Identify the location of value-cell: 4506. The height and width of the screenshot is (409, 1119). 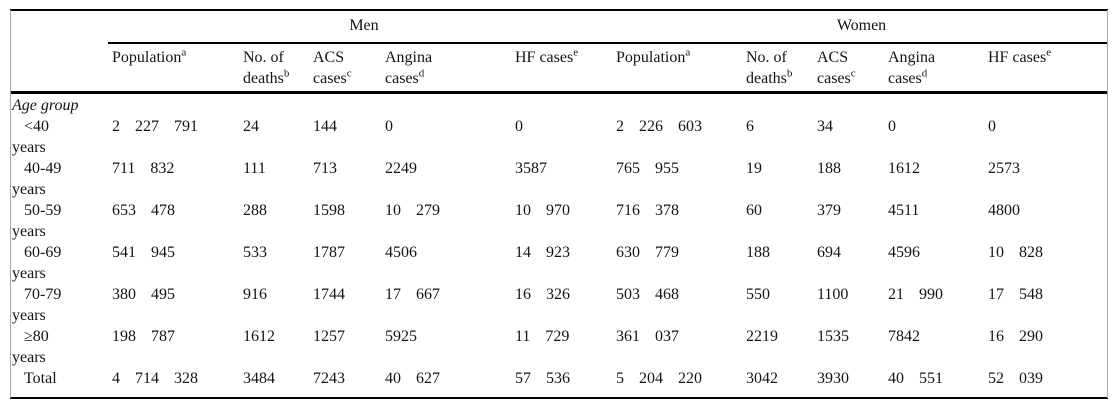
(401, 252).